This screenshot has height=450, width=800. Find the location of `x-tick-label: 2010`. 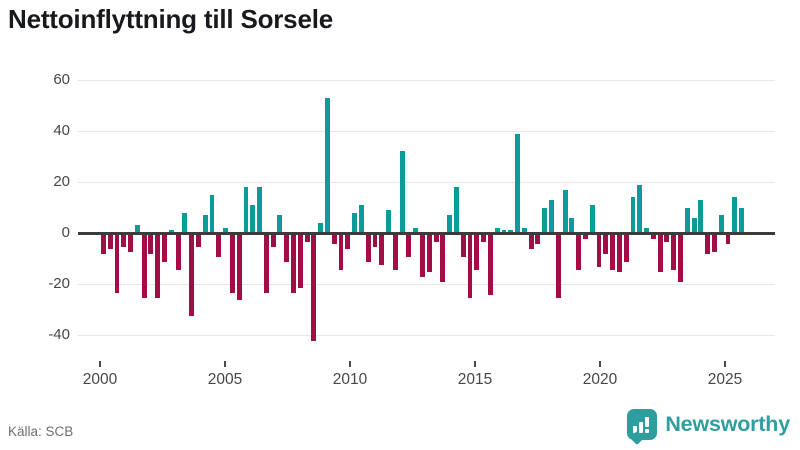

x-tick-label: 2010 is located at coordinates (350, 379).